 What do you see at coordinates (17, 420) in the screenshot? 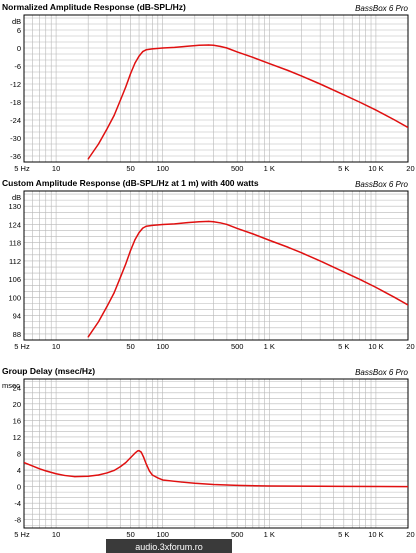
I see `y-tick-label: 16` at bounding box center [17, 420].